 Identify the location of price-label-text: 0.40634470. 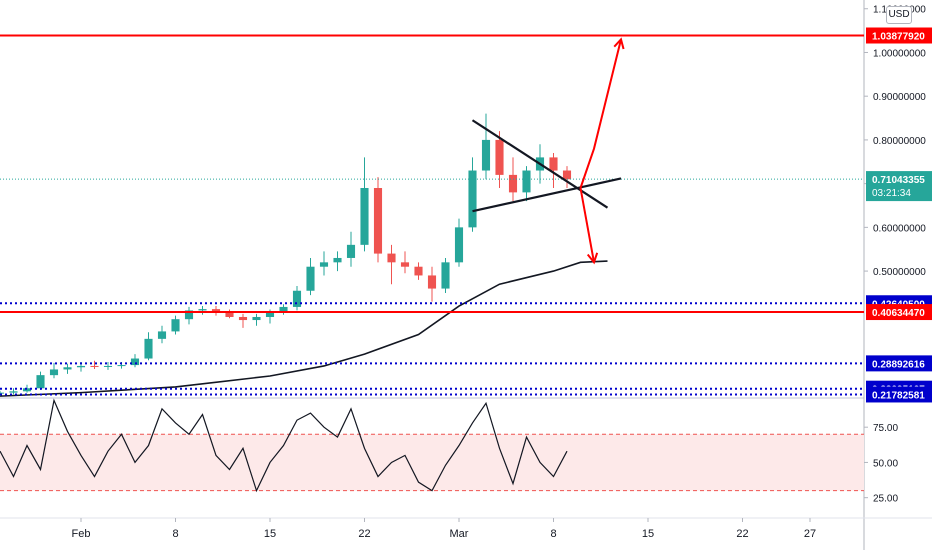
(898, 313).